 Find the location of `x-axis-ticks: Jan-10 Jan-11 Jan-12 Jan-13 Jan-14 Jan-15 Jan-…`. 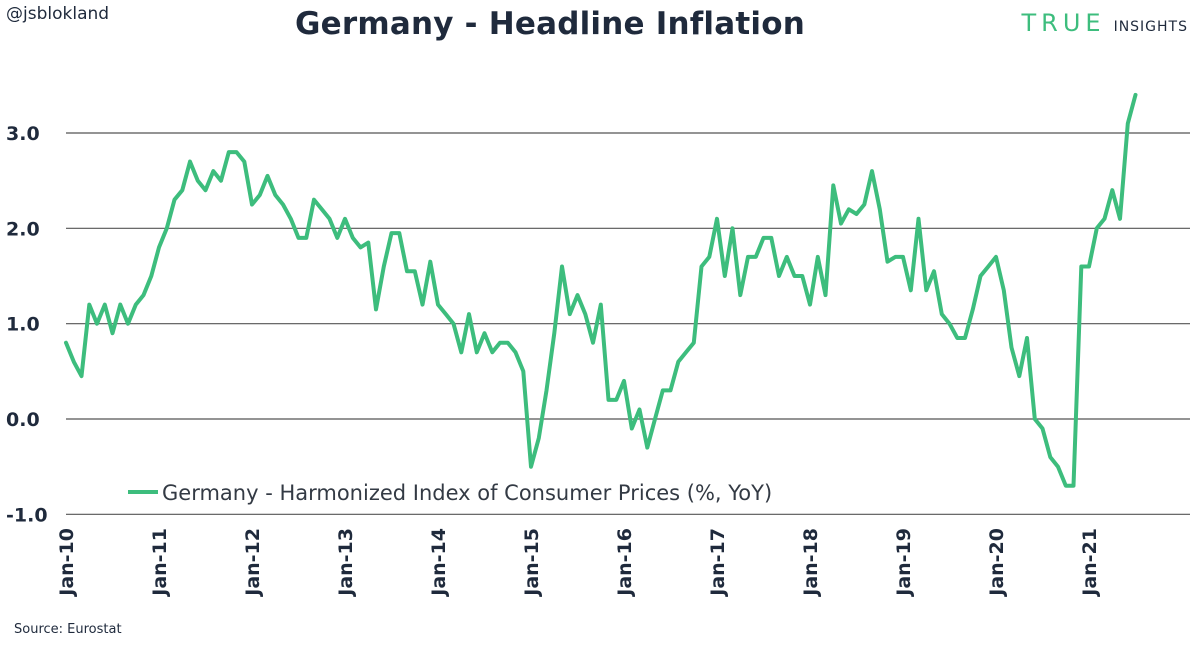

x-axis-ticks: Jan-10 Jan-11 Jan-12 Jan-13 Jan-14 Jan-15 Jan-… is located at coordinates (578, 563).